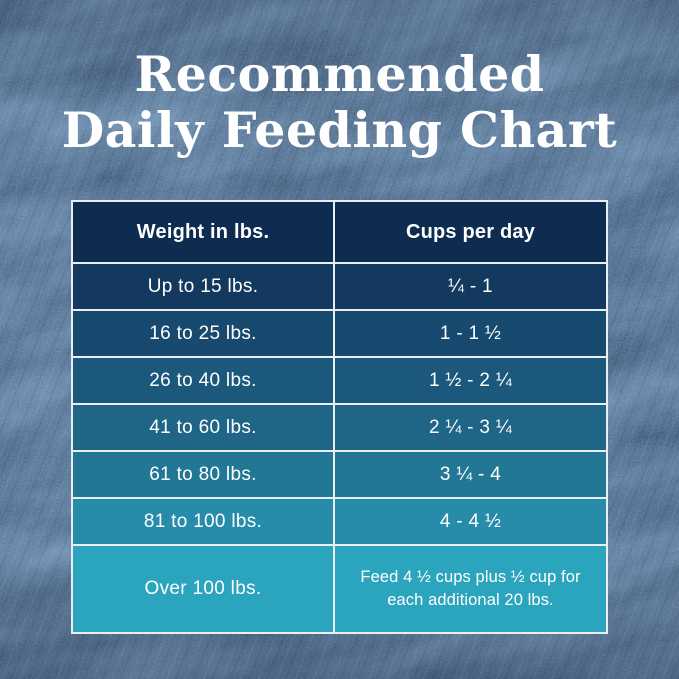 The image size is (679, 679). I want to click on cell-weight: 26 to 40 lbs., so click(203, 380).